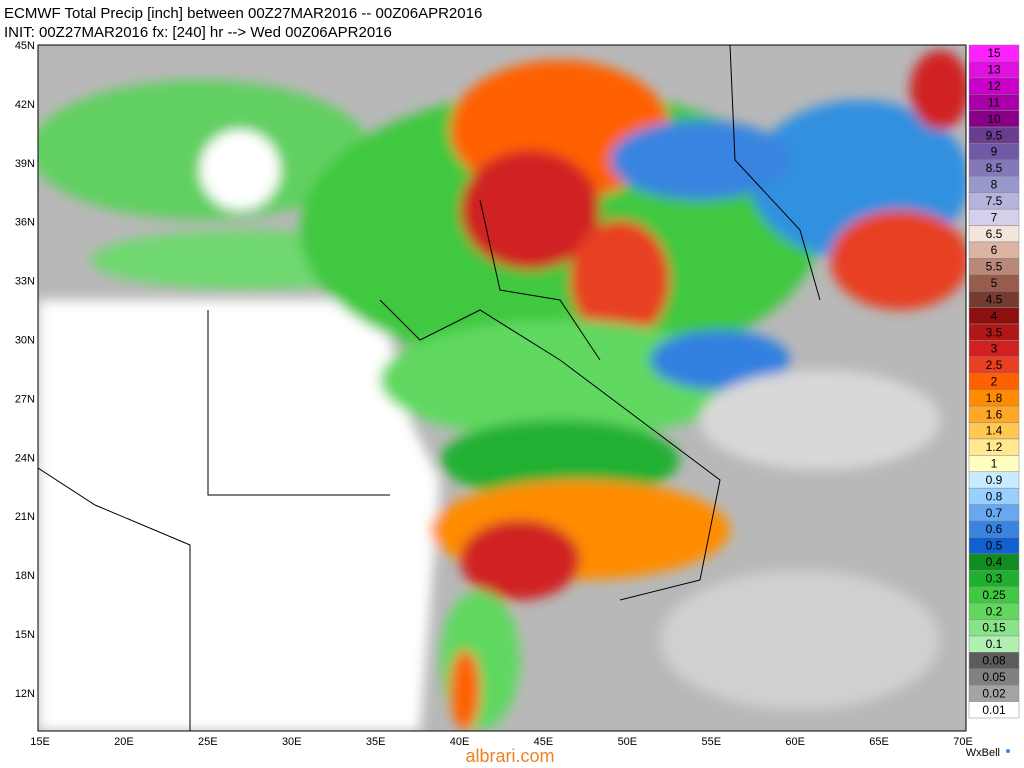 Image resolution: width=1024 pixels, height=768 pixels. I want to click on colorbar-label: 0.01, so click(994, 710).